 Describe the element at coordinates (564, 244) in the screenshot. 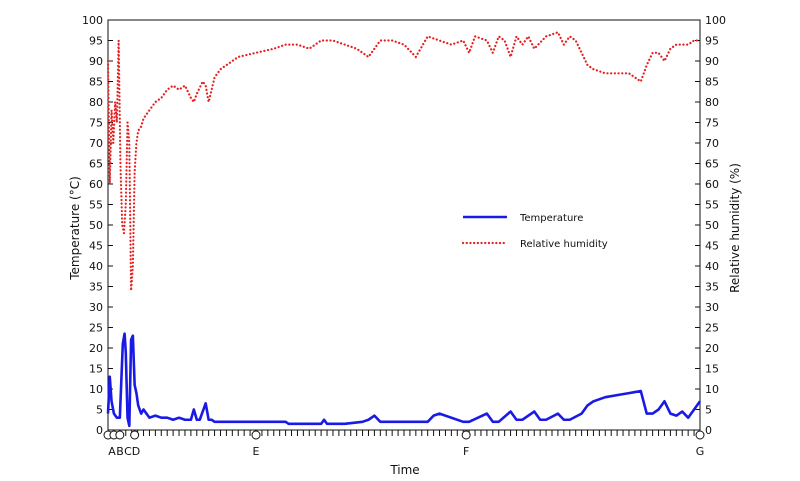

I see `legend-label: Relative humidity` at that location.